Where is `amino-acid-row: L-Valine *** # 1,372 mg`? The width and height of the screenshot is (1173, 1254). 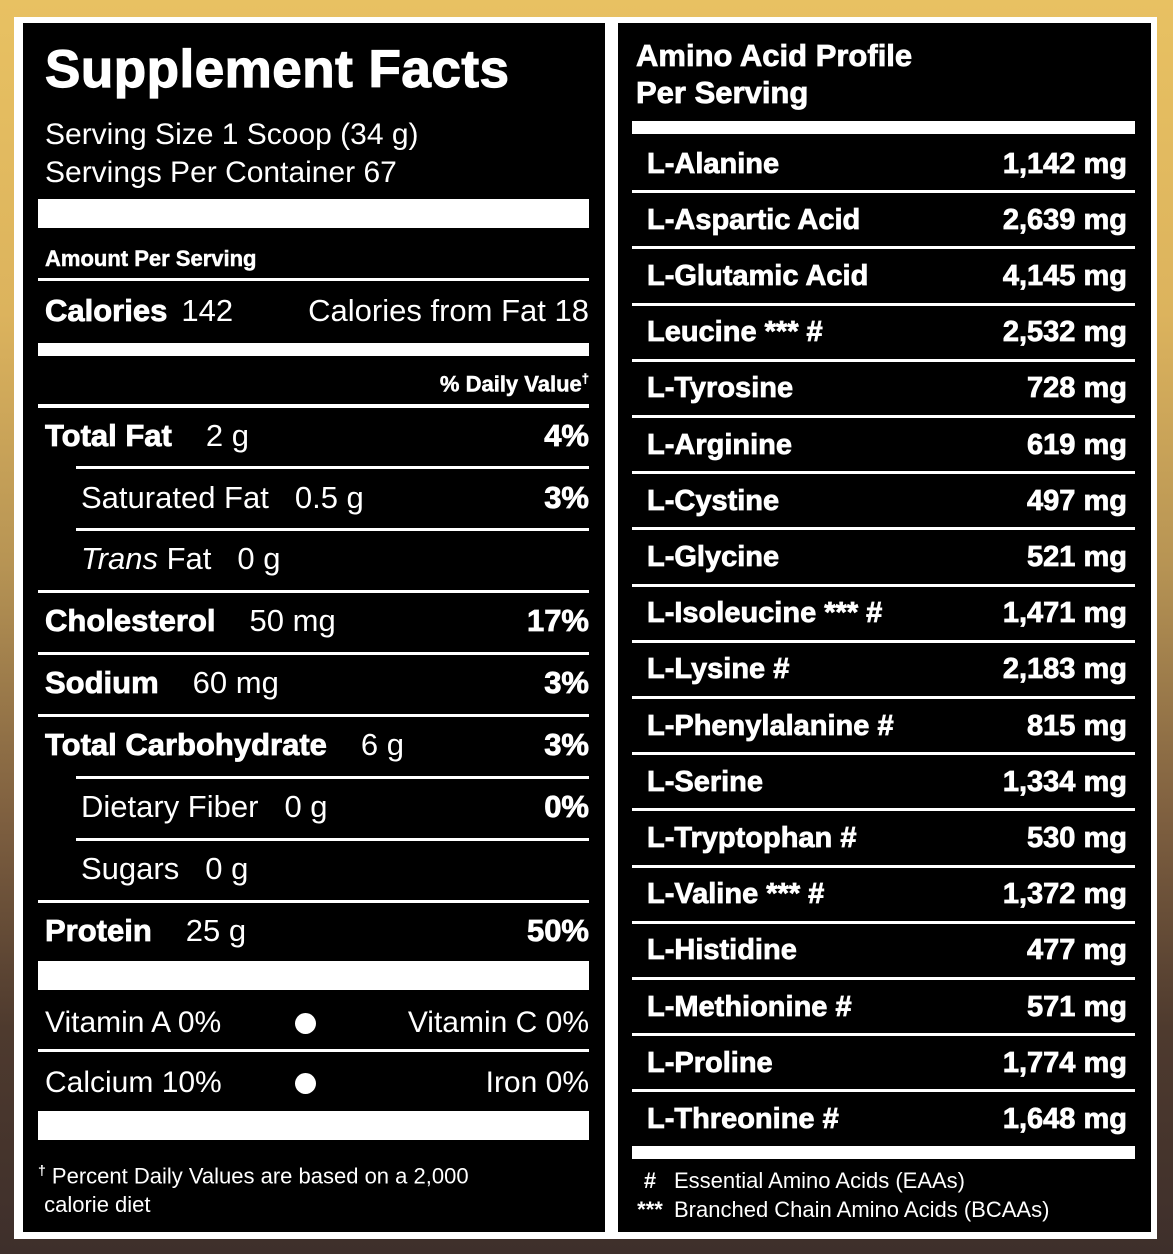
amino-acid-row: L-Valine *** # 1,372 mg is located at coordinates (887, 895).